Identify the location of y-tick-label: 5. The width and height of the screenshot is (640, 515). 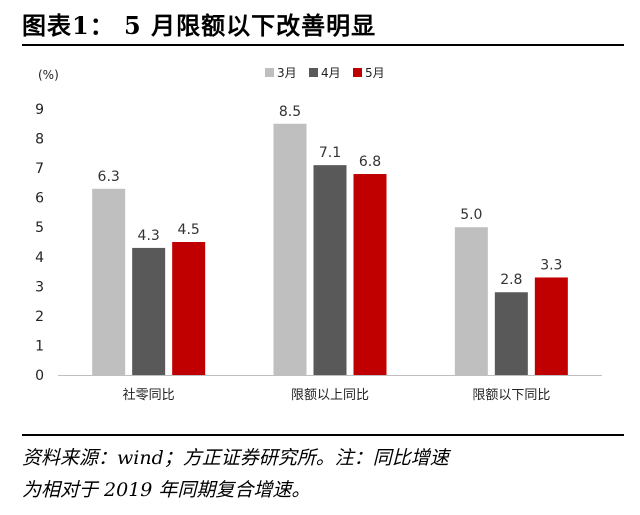
(39, 228).